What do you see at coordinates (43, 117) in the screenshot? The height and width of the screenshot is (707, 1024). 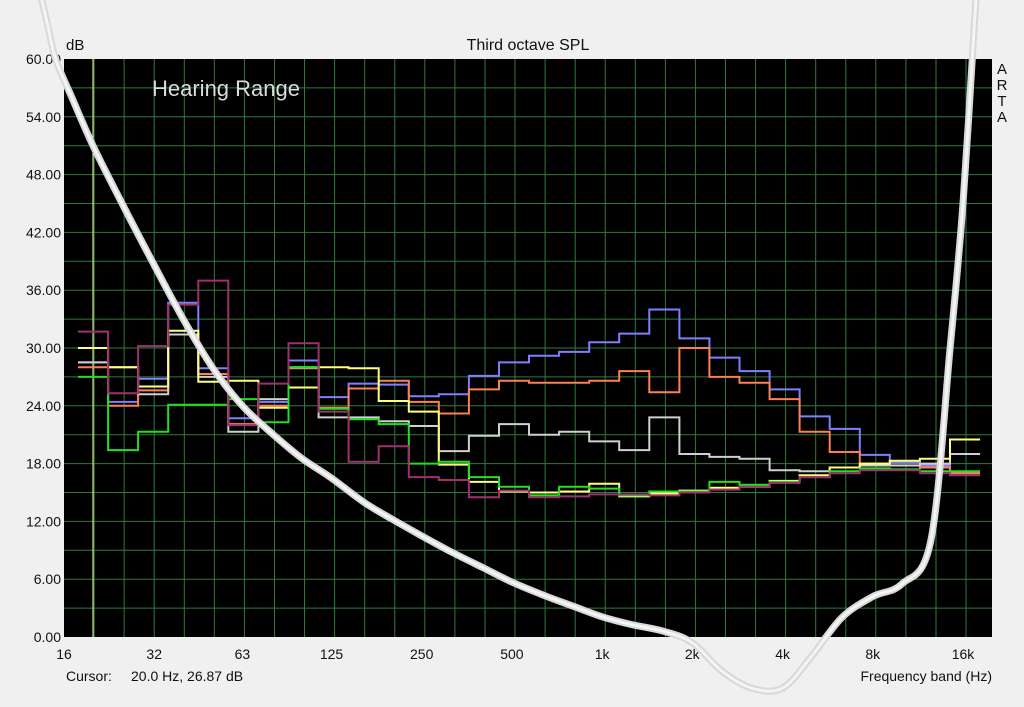 I see `y-tick-label: 54.00` at bounding box center [43, 117].